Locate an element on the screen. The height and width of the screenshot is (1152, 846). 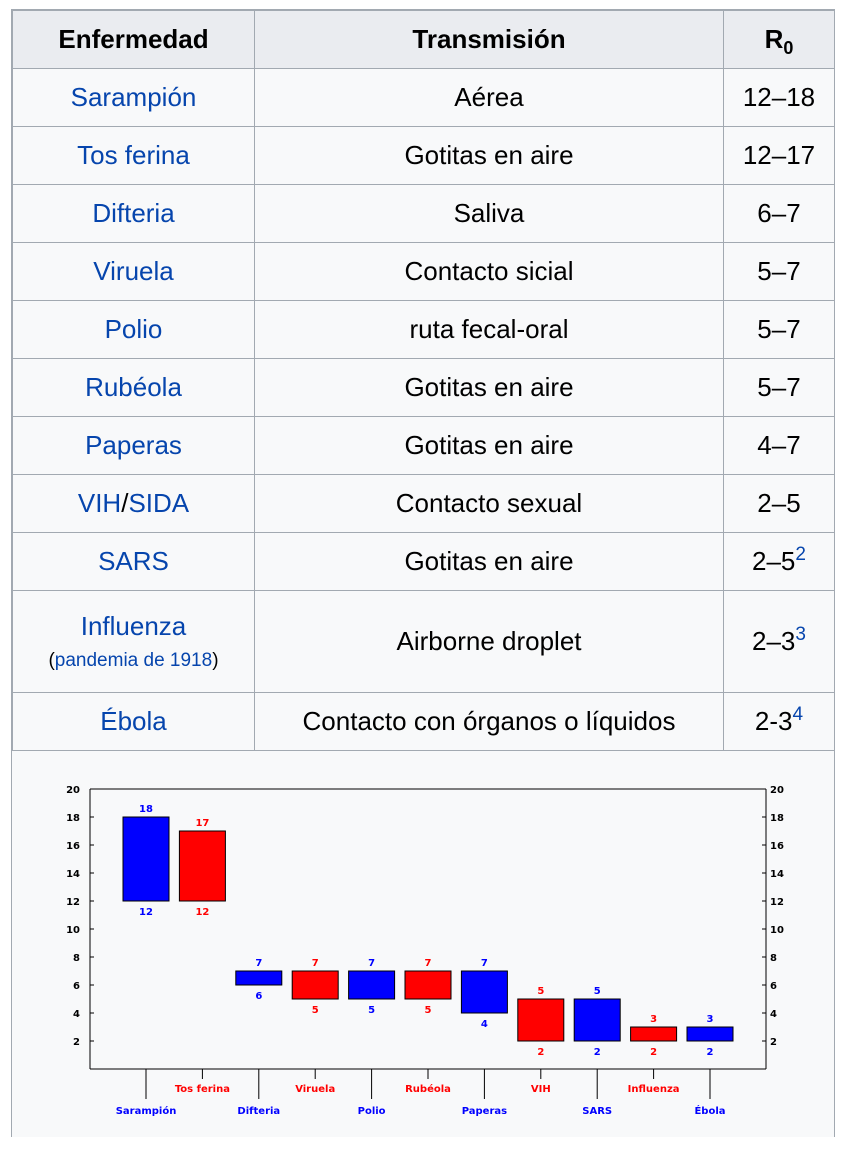
x-category-label: Influenza is located at coordinates (654, 1089).